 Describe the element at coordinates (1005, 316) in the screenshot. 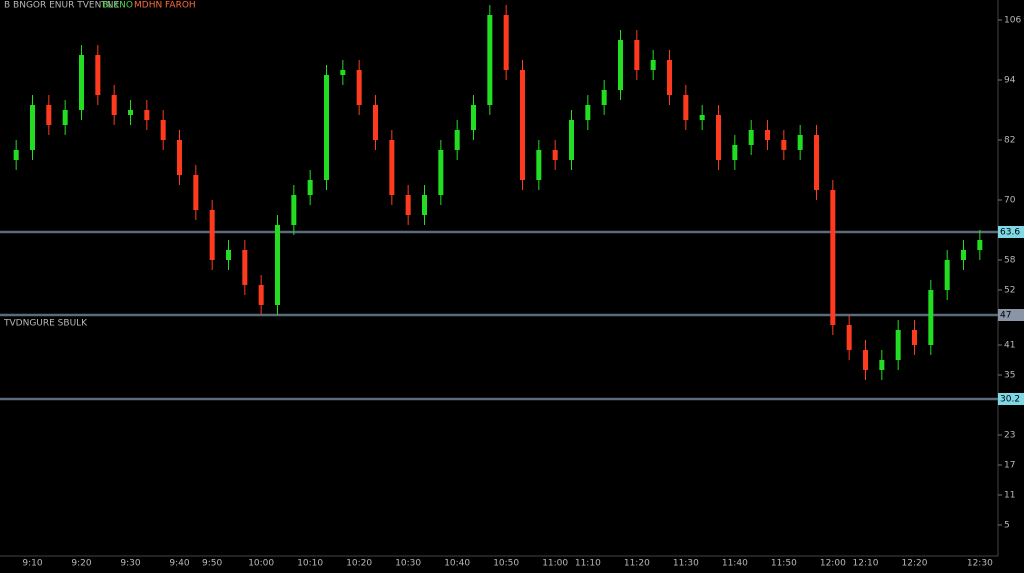

I see `level-label: 47` at that location.